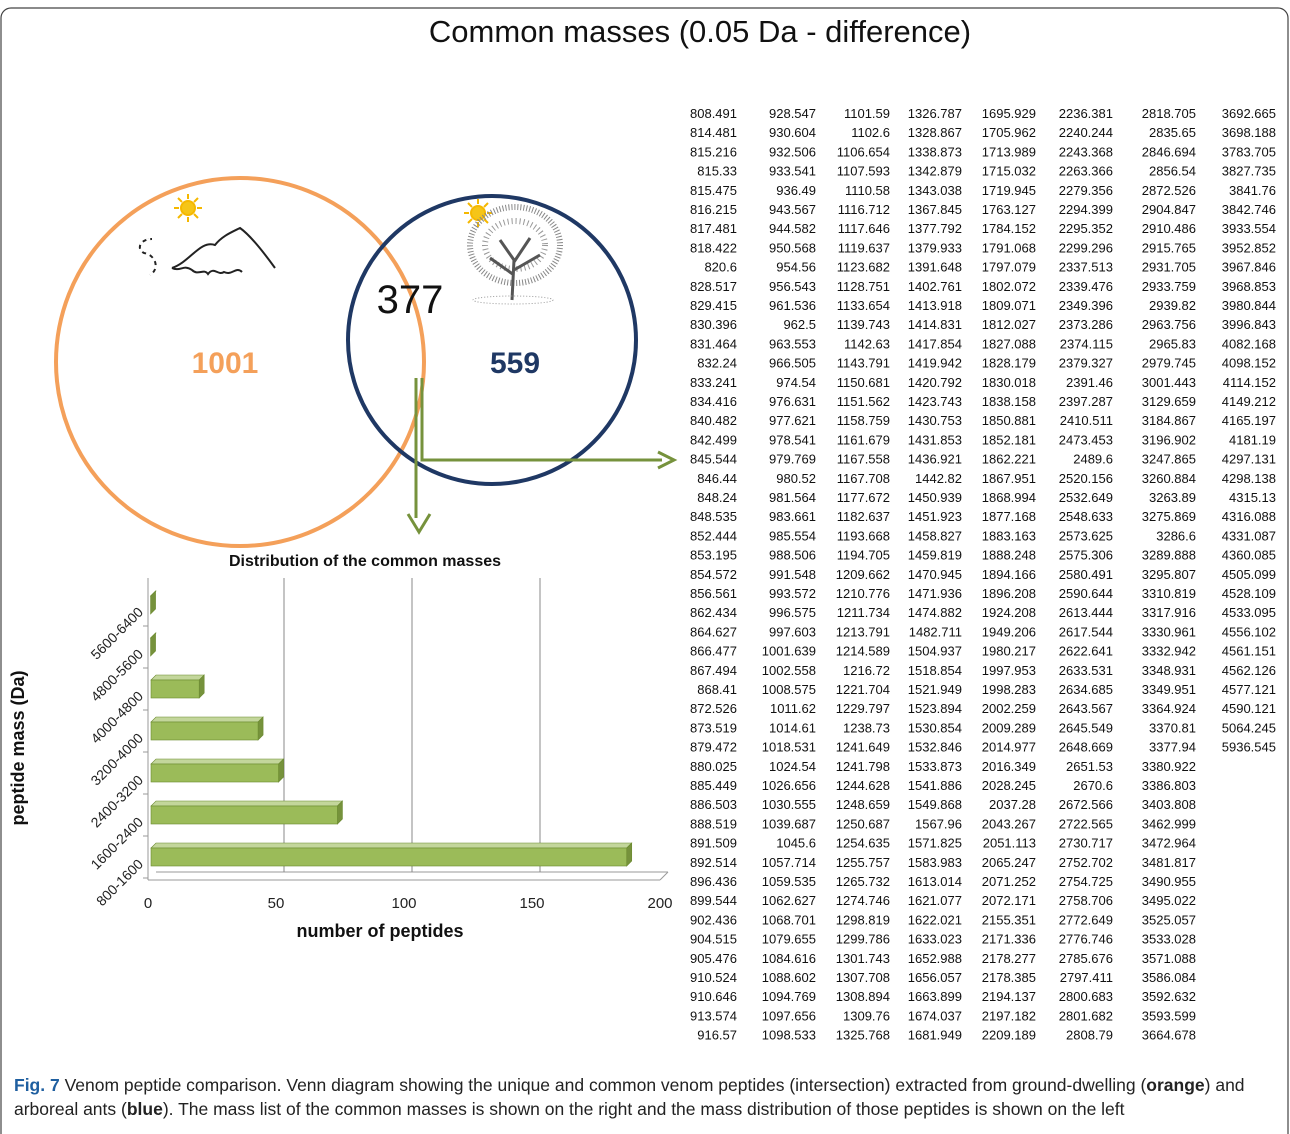 The image size is (1290, 1134). What do you see at coordinates (863, 651) in the screenshot?
I see `mass-cell: 1214.589` at bounding box center [863, 651].